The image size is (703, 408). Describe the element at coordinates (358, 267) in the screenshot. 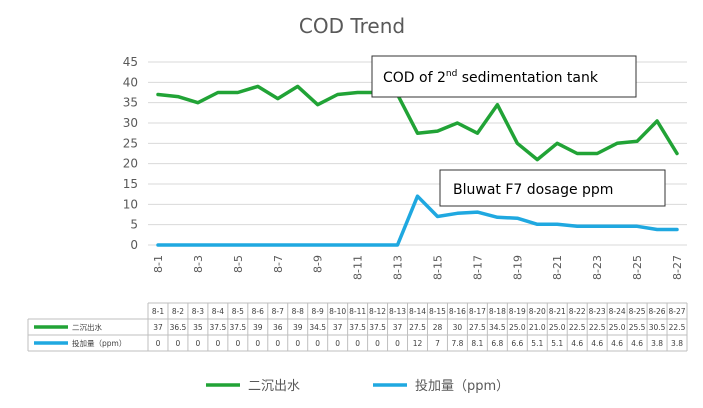

I see `x-tick-label: 8-11` at that location.